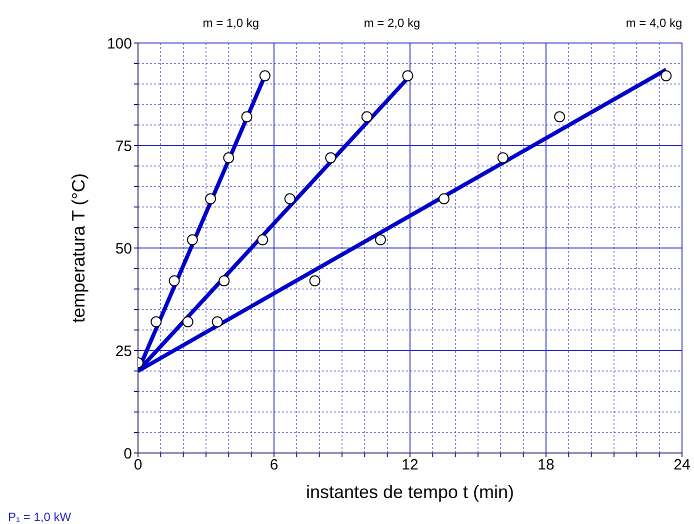 Image resolution: width=694 pixels, height=524 pixels. Describe the element at coordinates (654, 23) in the screenshot. I see `text: m = 4,0 kg` at that location.